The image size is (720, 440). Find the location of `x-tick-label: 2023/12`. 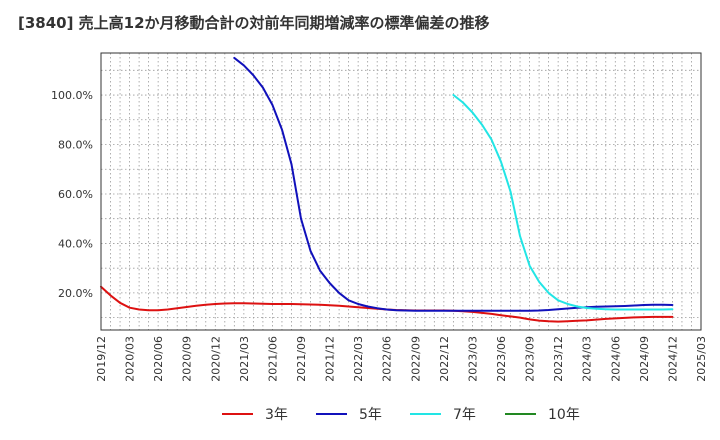

x-tick-label: 2023/12 is located at coordinates (558, 359).